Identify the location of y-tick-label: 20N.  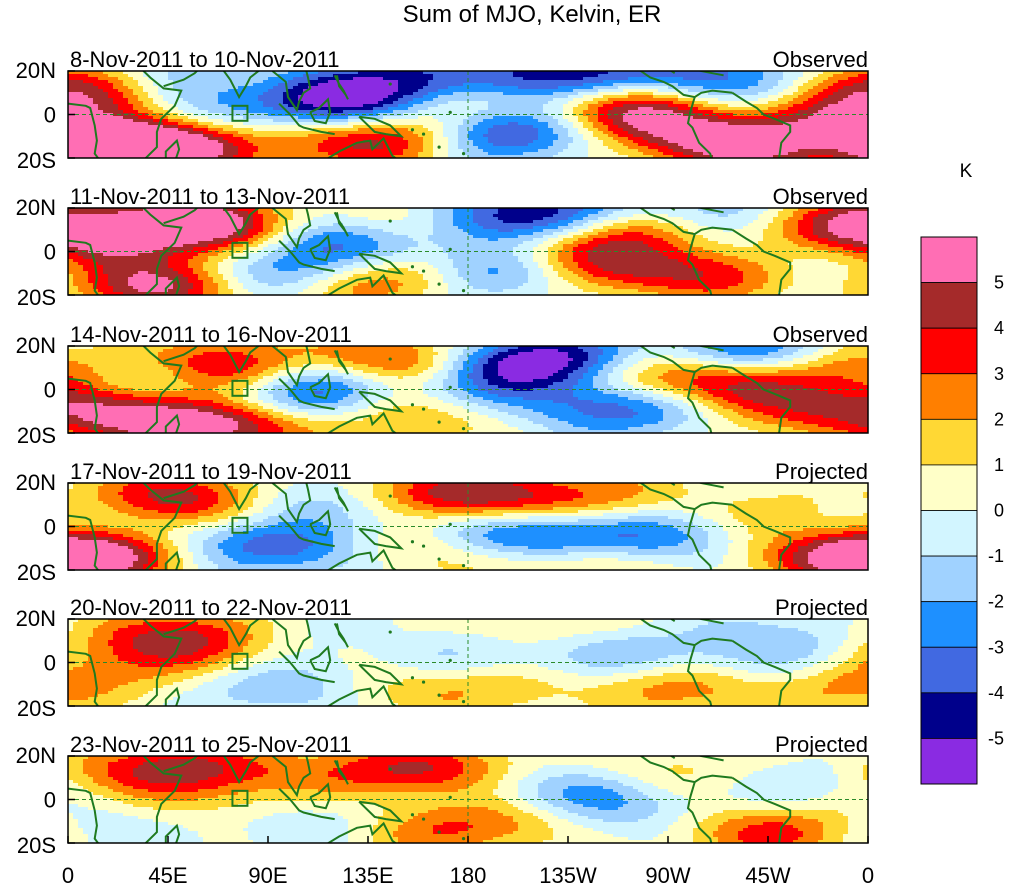
(36, 70).